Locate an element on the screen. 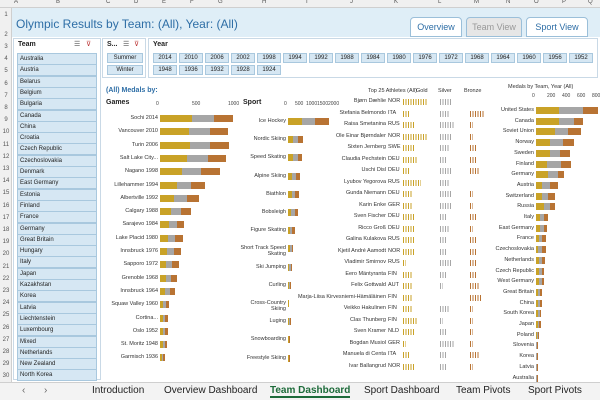 Image resolution: width=600 pixels, height=400 pixels. row-number: 14 is located at coordinates (6, 181).